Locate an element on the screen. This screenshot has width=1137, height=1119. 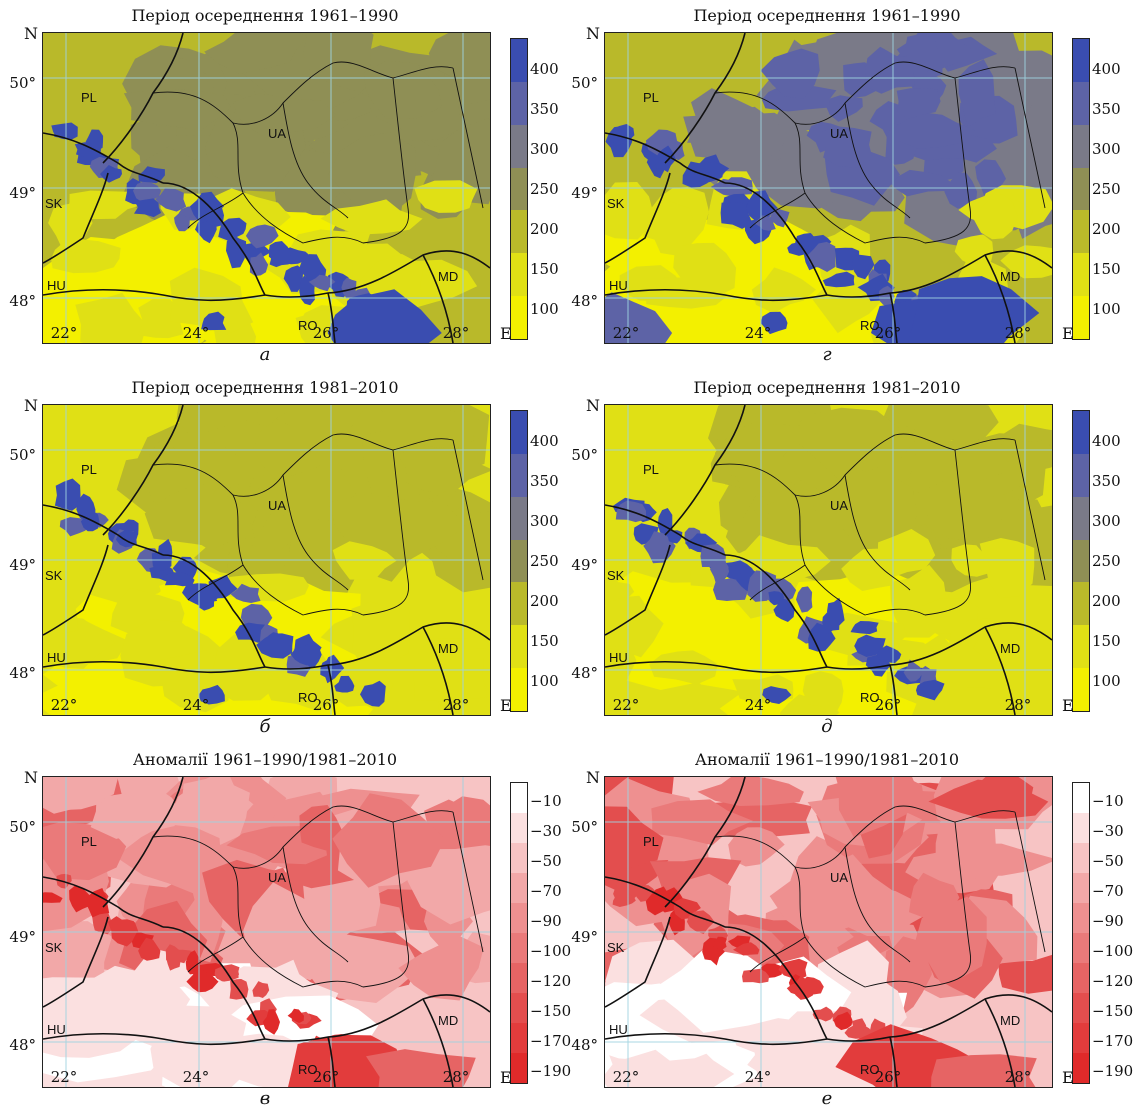
colorbar-tick: −120 is located at coordinates (551, 981).